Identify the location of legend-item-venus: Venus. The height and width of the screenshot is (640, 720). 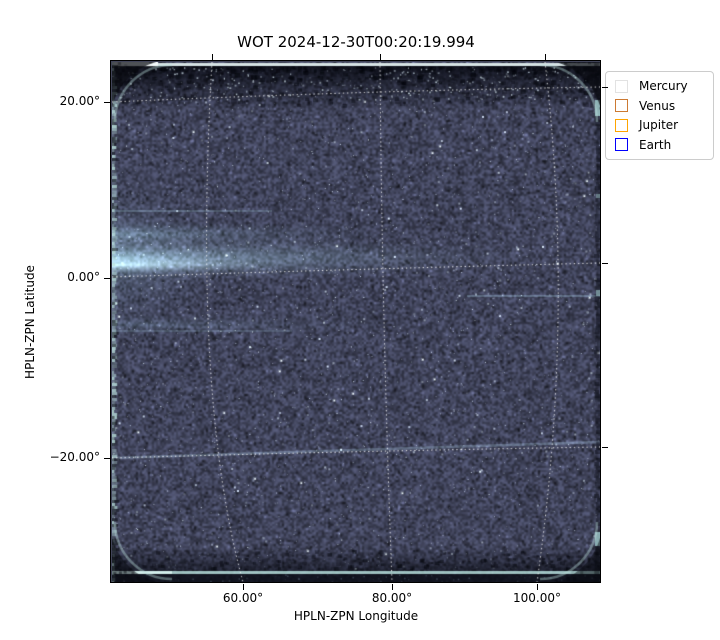
(660, 106).